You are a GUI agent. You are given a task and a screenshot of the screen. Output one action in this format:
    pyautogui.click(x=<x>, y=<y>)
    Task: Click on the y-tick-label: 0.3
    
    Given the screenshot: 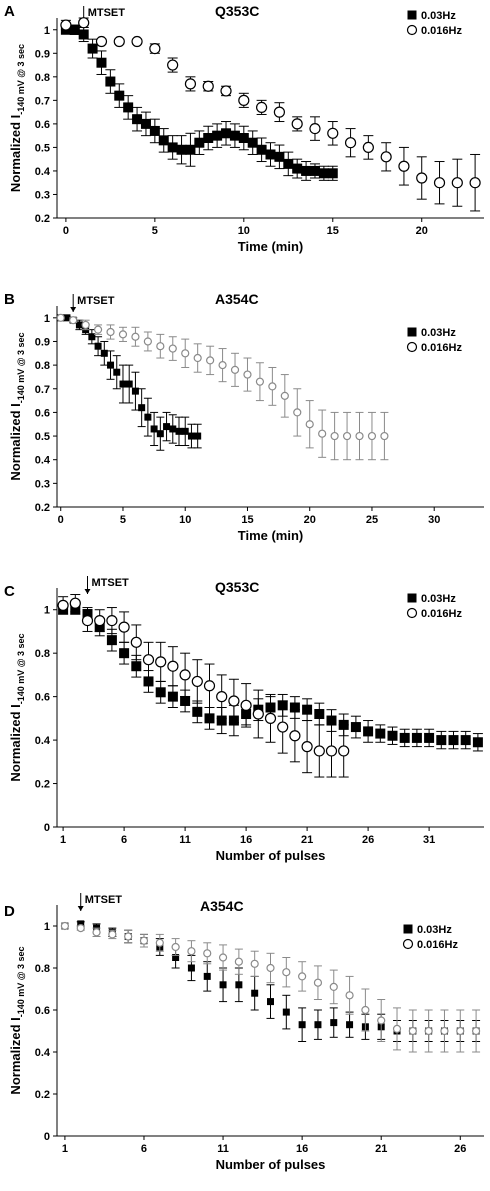 What is the action you would take?
    pyautogui.click(x=42, y=195)
    